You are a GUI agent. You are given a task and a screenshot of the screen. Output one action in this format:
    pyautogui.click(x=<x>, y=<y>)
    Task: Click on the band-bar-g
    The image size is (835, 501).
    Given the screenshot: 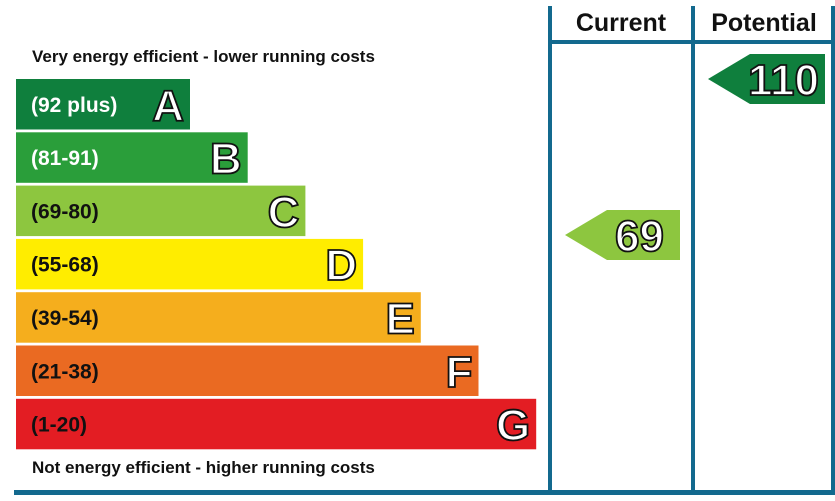 What is the action you would take?
    pyautogui.click(x=276, y=424)
    